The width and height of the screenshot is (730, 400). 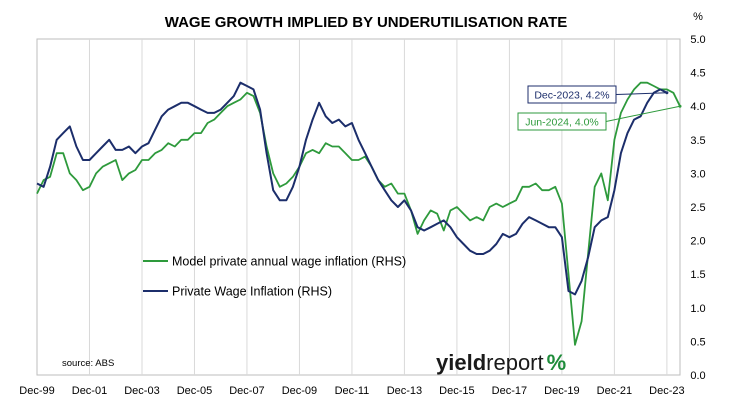 I want to click on x-tick-label: Dec-03, so click(x=141, y=391).